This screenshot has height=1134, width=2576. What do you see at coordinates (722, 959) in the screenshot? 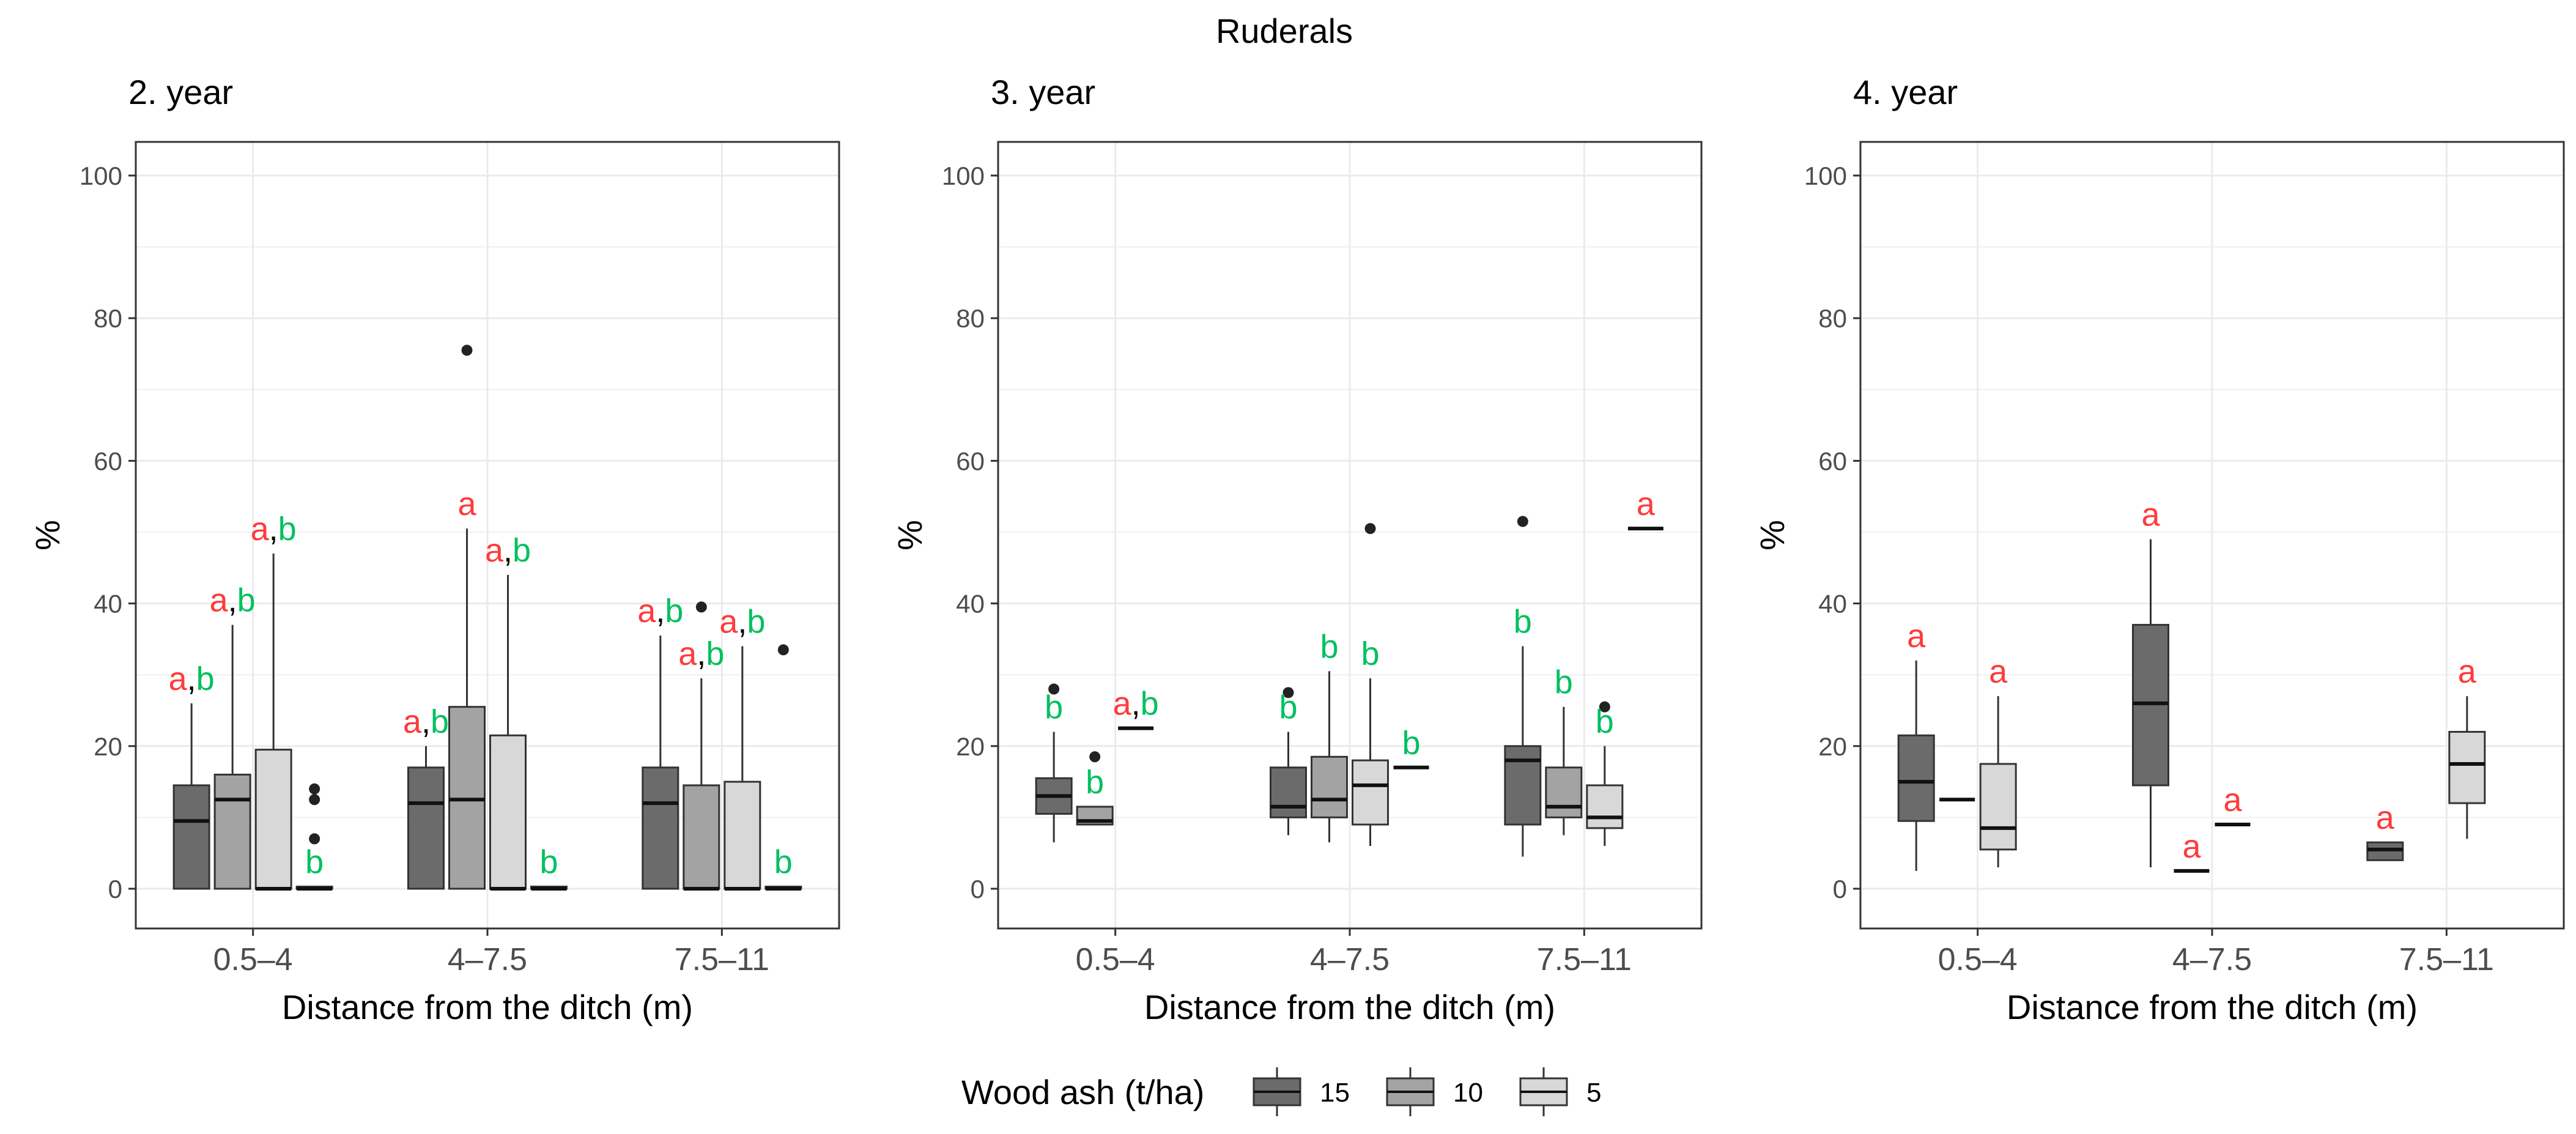
I see `x-tick-label: 7.5–11` at bounding box center [722, 959].